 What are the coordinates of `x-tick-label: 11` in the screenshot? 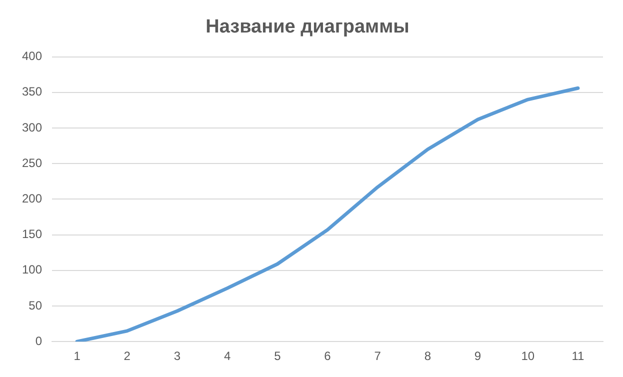 It's located at (578, 356).